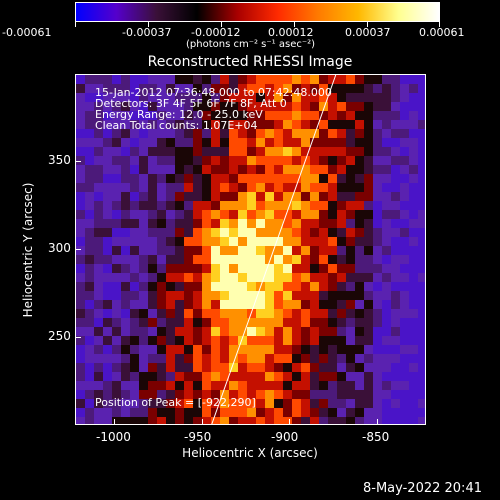 The image size is (500, 500). I want to click on y-axis-label: Heliocentric Y (arcsec), so click(28, 250).